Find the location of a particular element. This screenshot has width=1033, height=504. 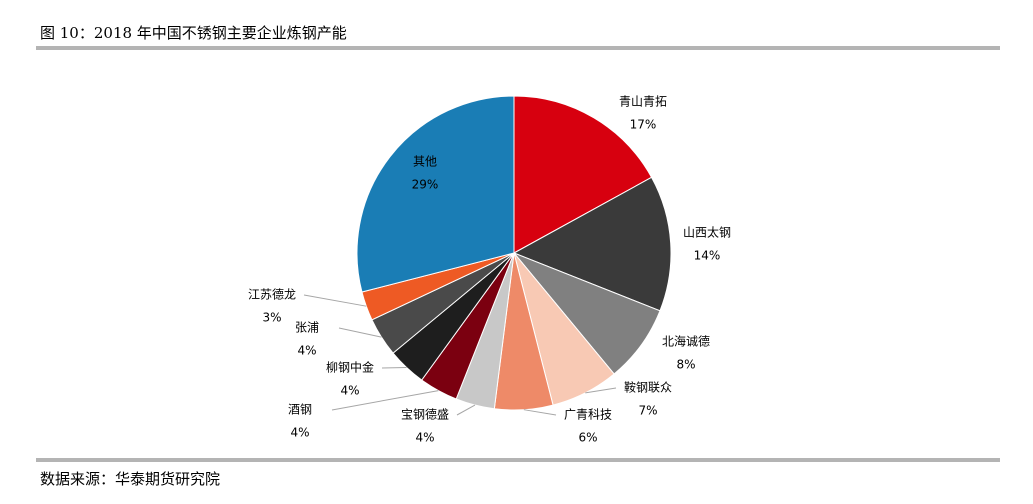

slice-value-label: 29% is located at coordinates (425, 185).